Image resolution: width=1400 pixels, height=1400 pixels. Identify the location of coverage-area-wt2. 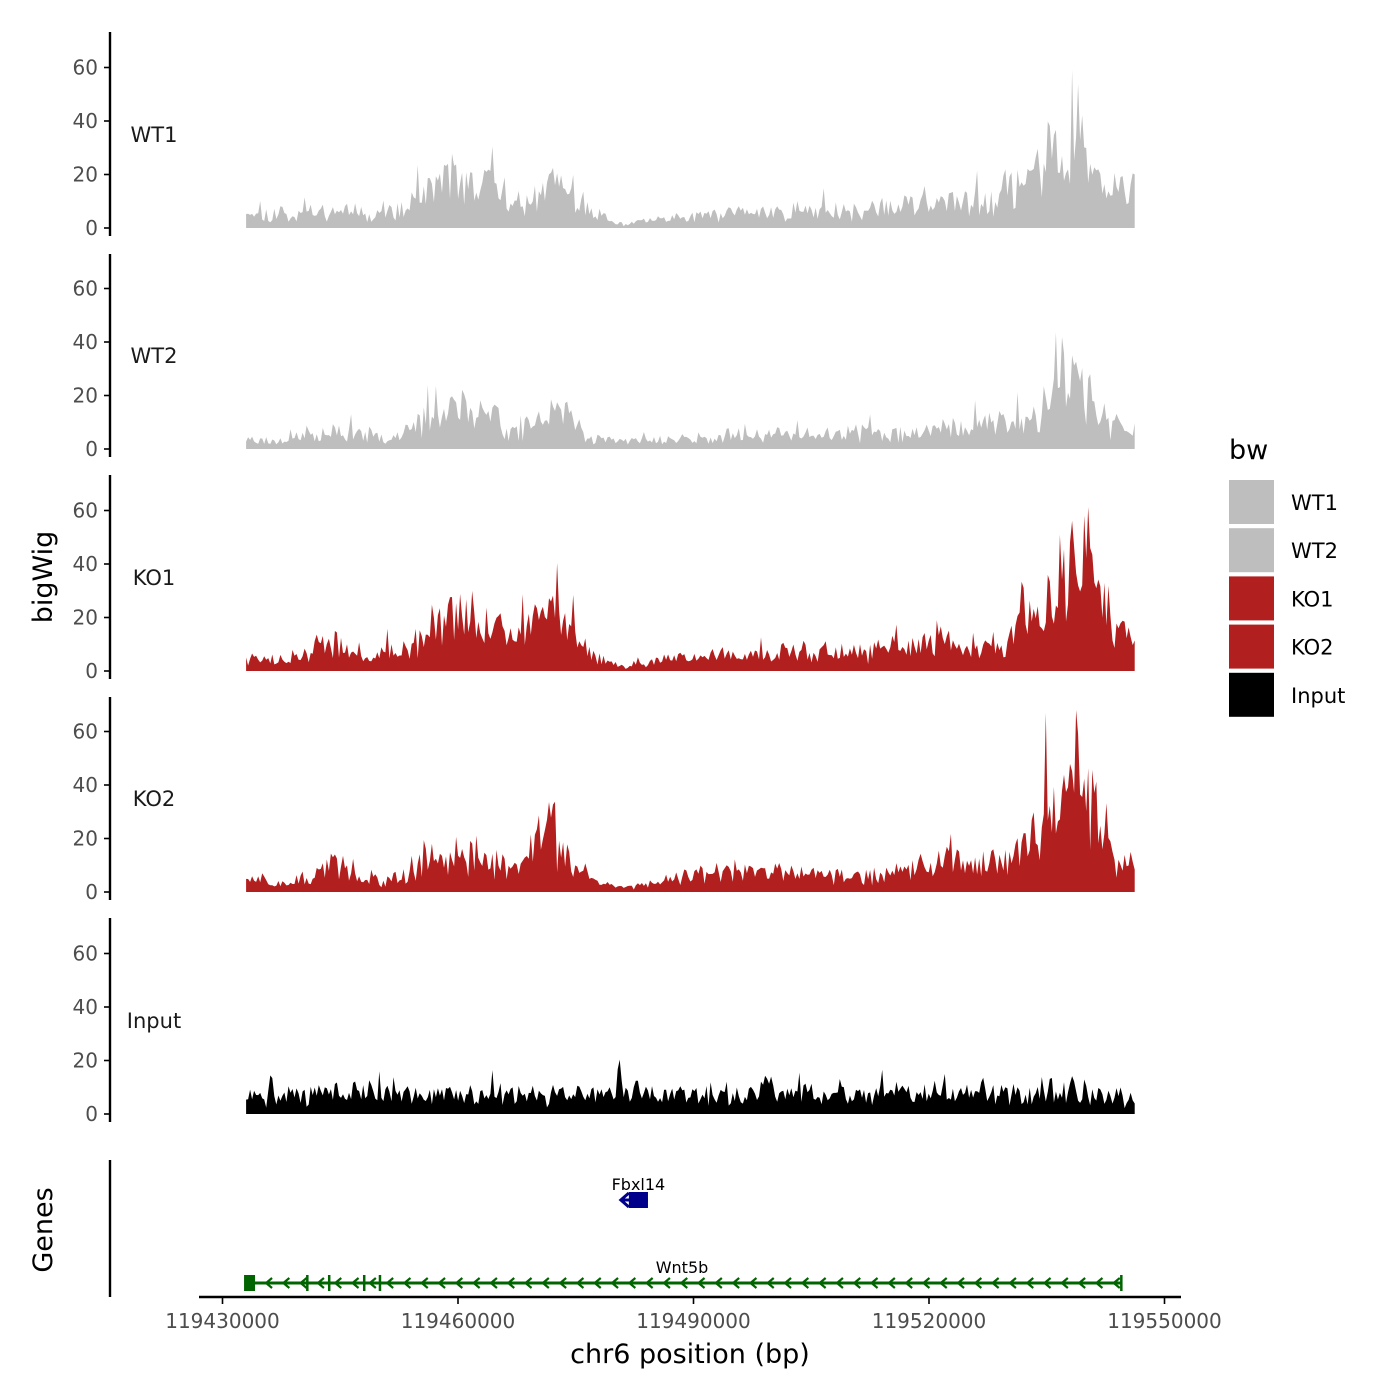
(690, 390).